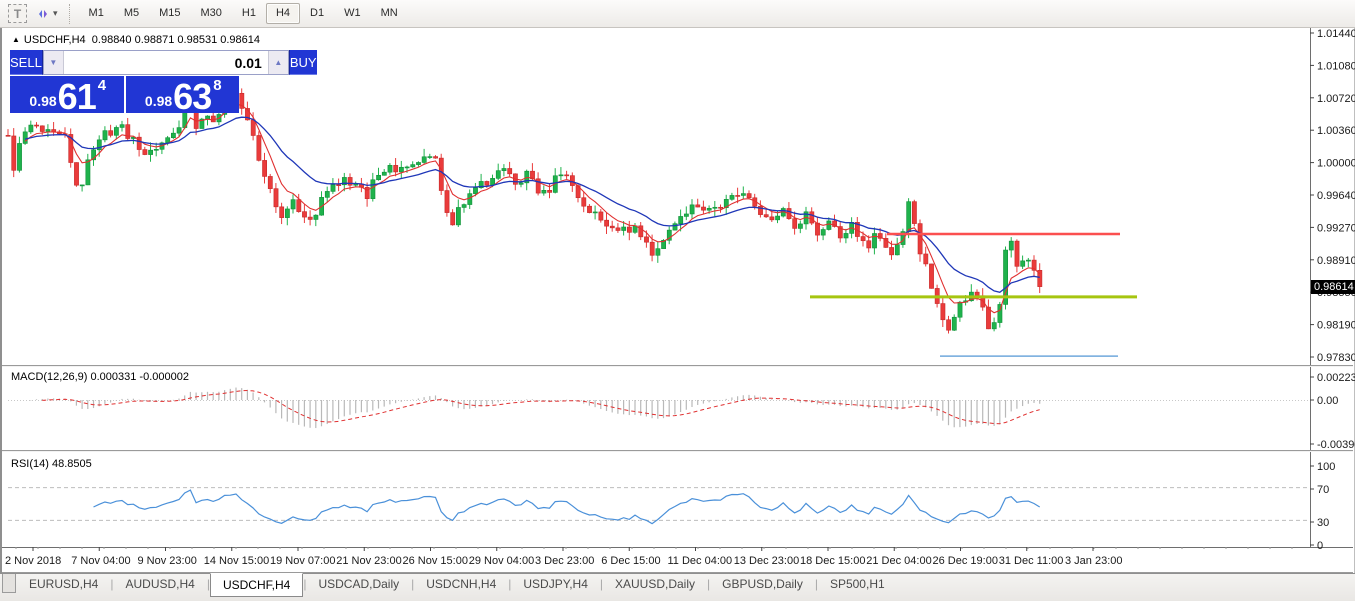  Describe the element at coordinates (389, 13) in the screenshot. I see `timeframe-button-mn: MN` at that location.